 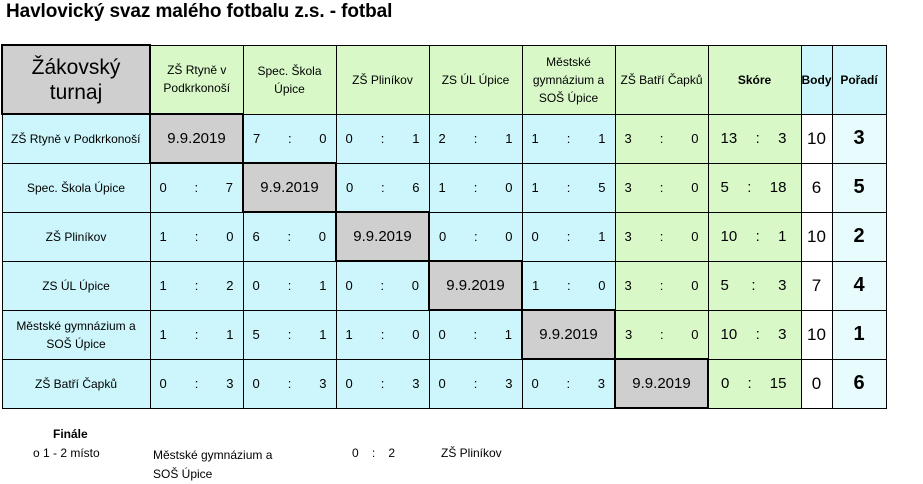 What do you see at coordinates (782, 236) in the screenshot?
I see `score-against: 1` at bounding box center [782, 236].